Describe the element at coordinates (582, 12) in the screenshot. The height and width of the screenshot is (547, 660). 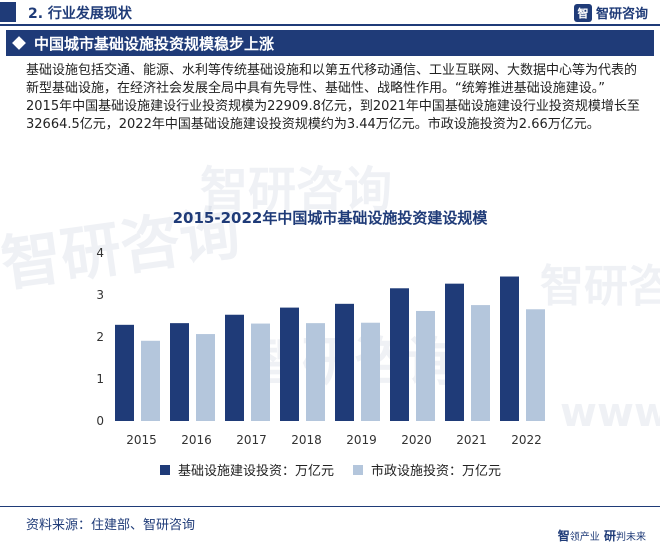
I see `logo-icon: 智` at that location.